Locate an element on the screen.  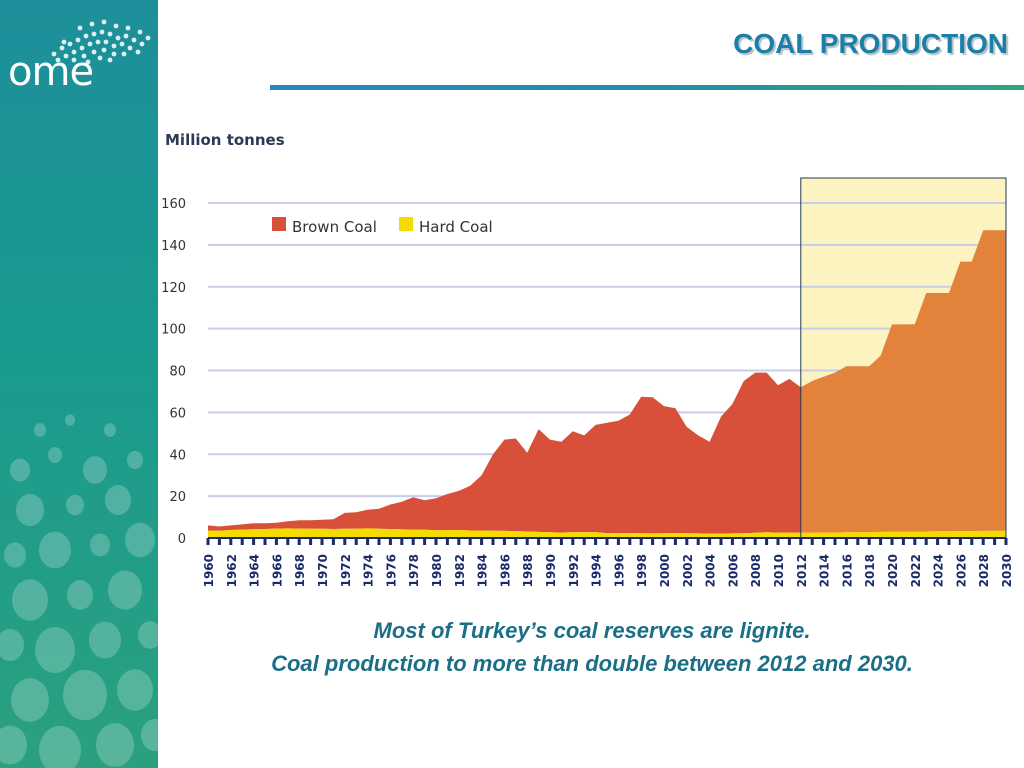
y-tick-label: 120 is located at coordinates (173, 288).